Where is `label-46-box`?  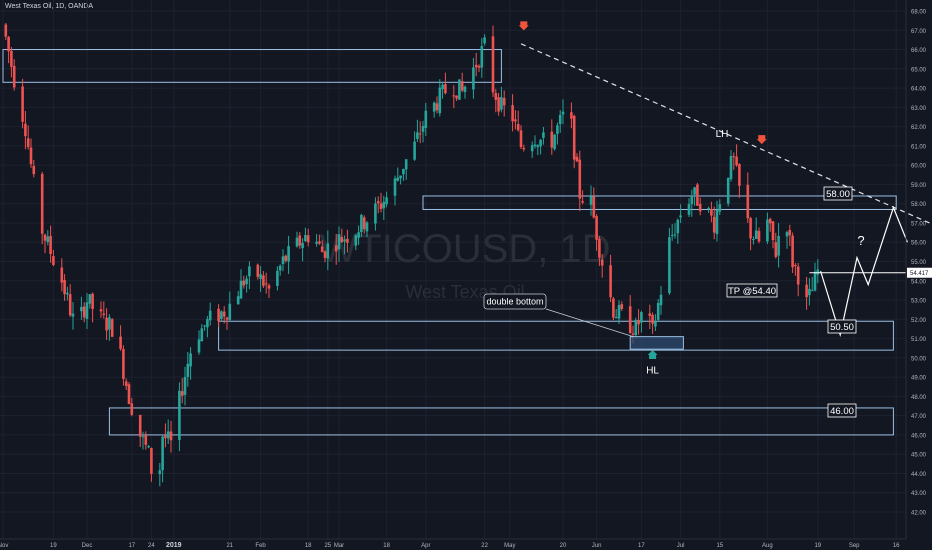
label-46-box is located at coordinates (842, 410).